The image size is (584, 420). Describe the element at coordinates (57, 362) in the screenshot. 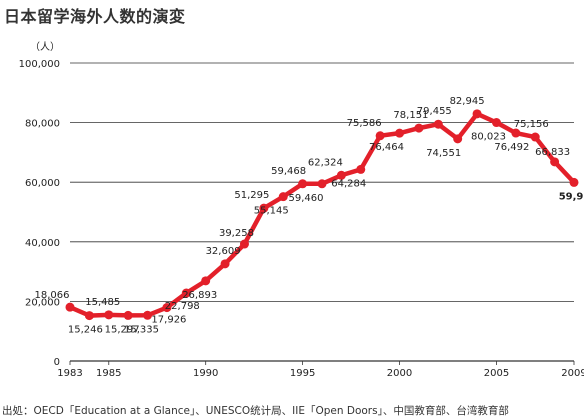

I see `y-tick-label: 0` at that location.